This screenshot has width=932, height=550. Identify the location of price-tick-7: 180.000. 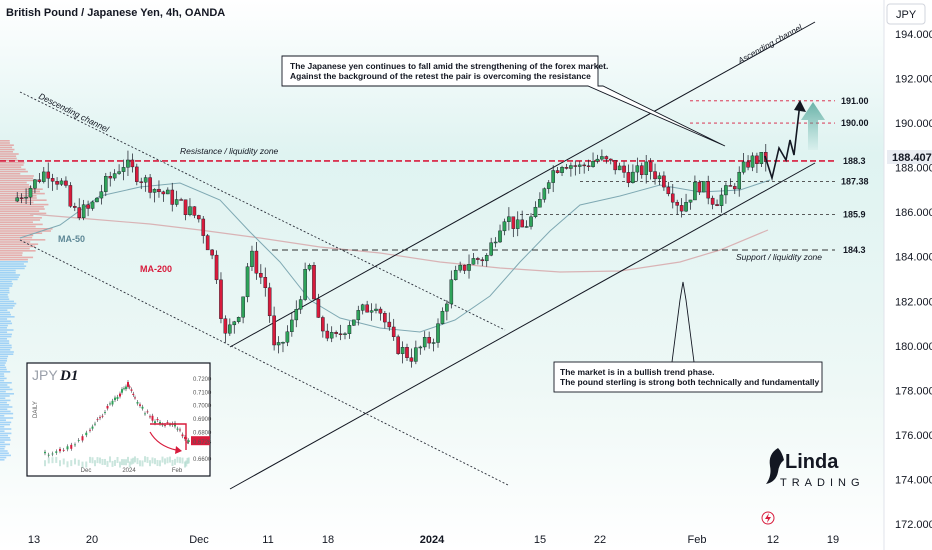
(913, 347).